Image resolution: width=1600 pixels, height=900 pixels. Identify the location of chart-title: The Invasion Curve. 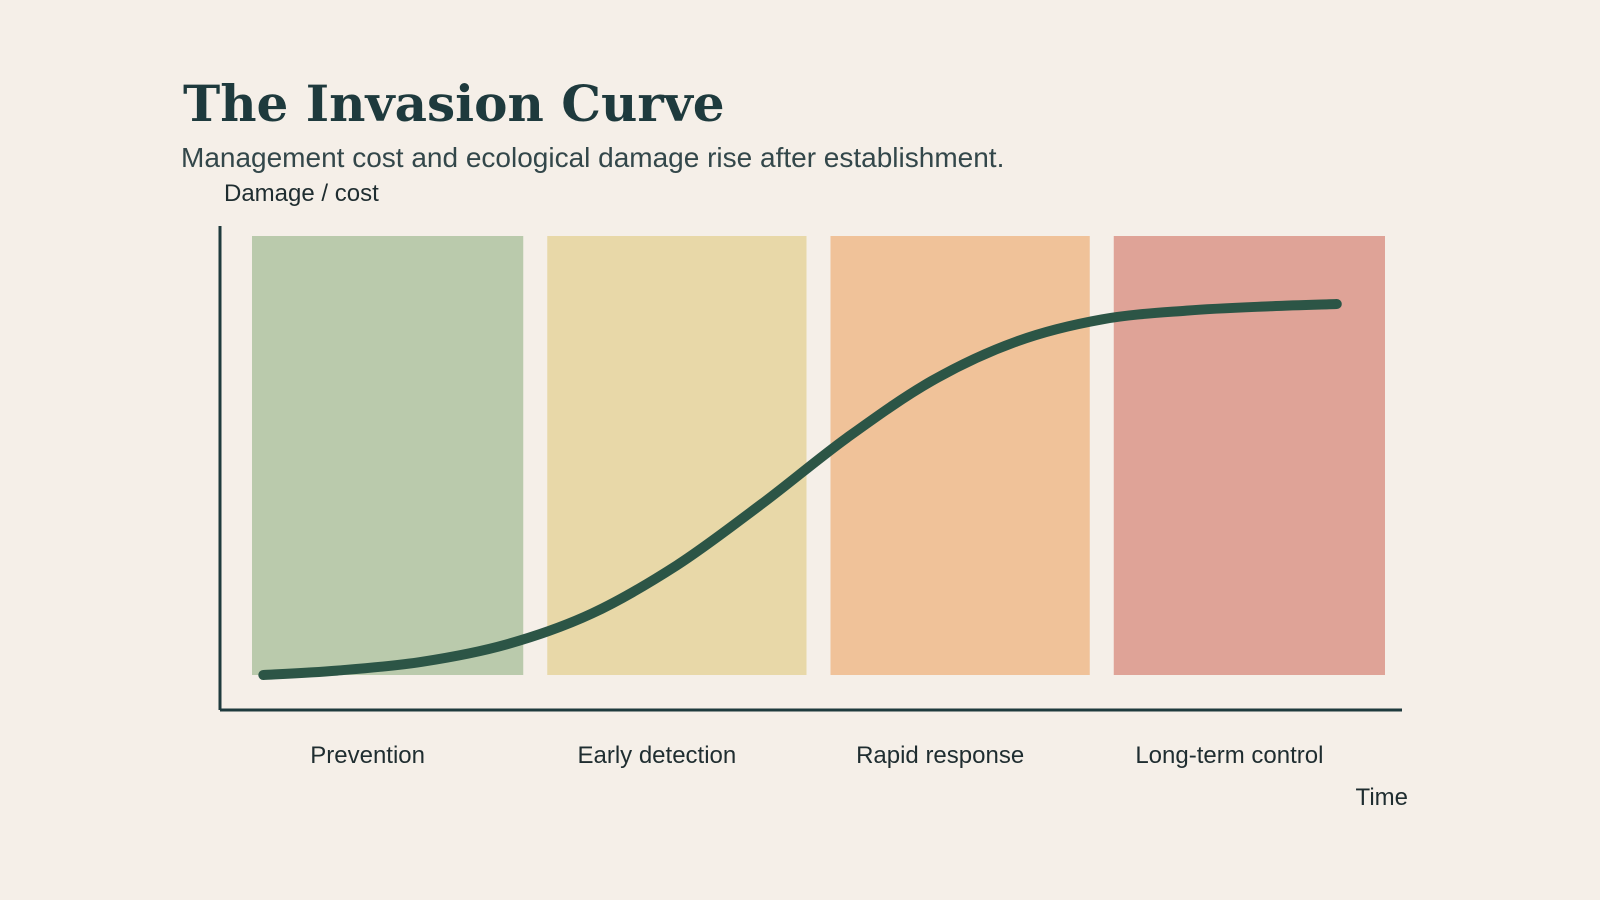
(454, 103).